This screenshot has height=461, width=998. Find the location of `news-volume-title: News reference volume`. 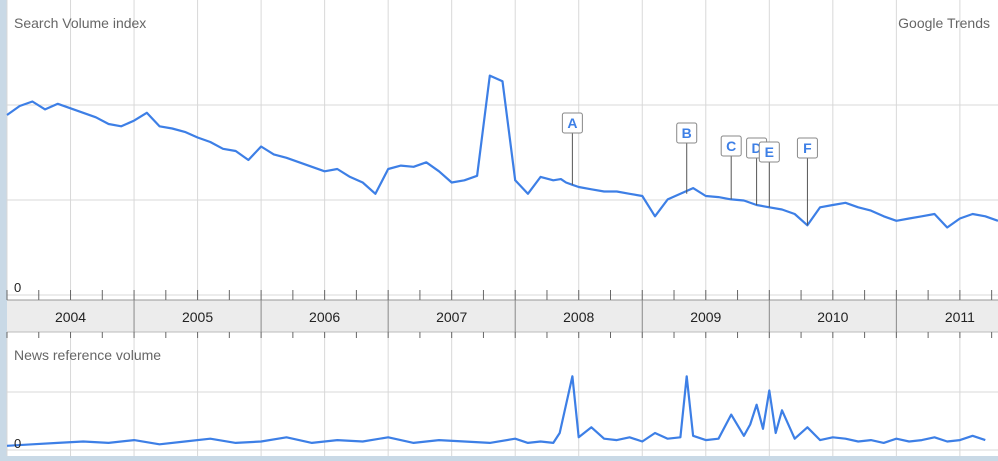

news-volume-title: News reference volume is located at coordinates (87, 355).